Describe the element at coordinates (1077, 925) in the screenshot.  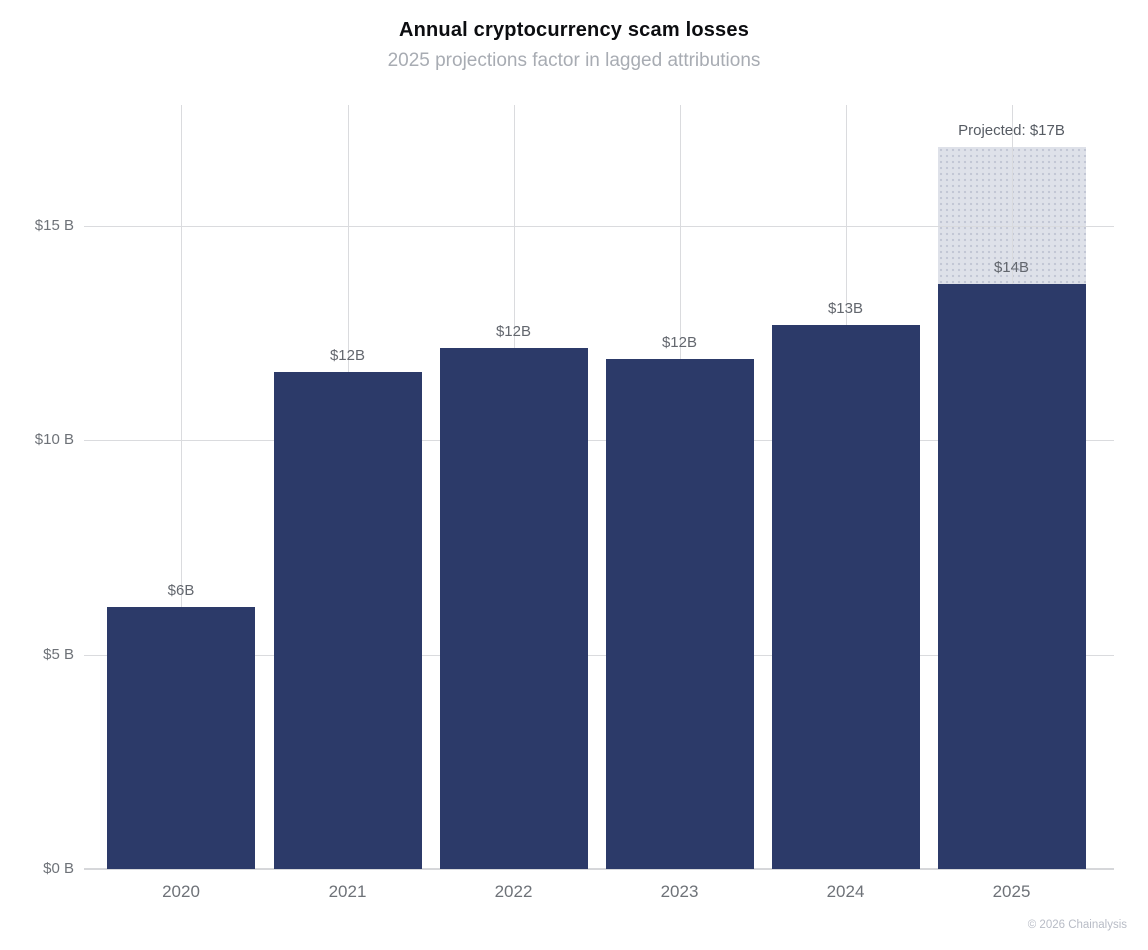
I see `copyright-credit: © 2026 Chainalysis` at that location.